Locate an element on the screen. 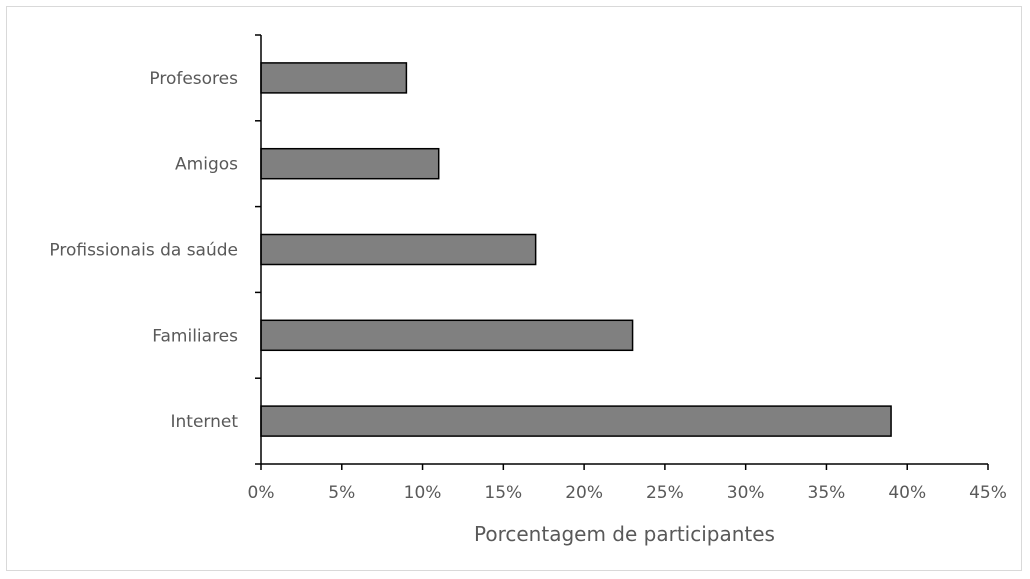 This screenshot has width=1030, height=579. x-tick-label-9: 45% is located at coordinates (988, 493).